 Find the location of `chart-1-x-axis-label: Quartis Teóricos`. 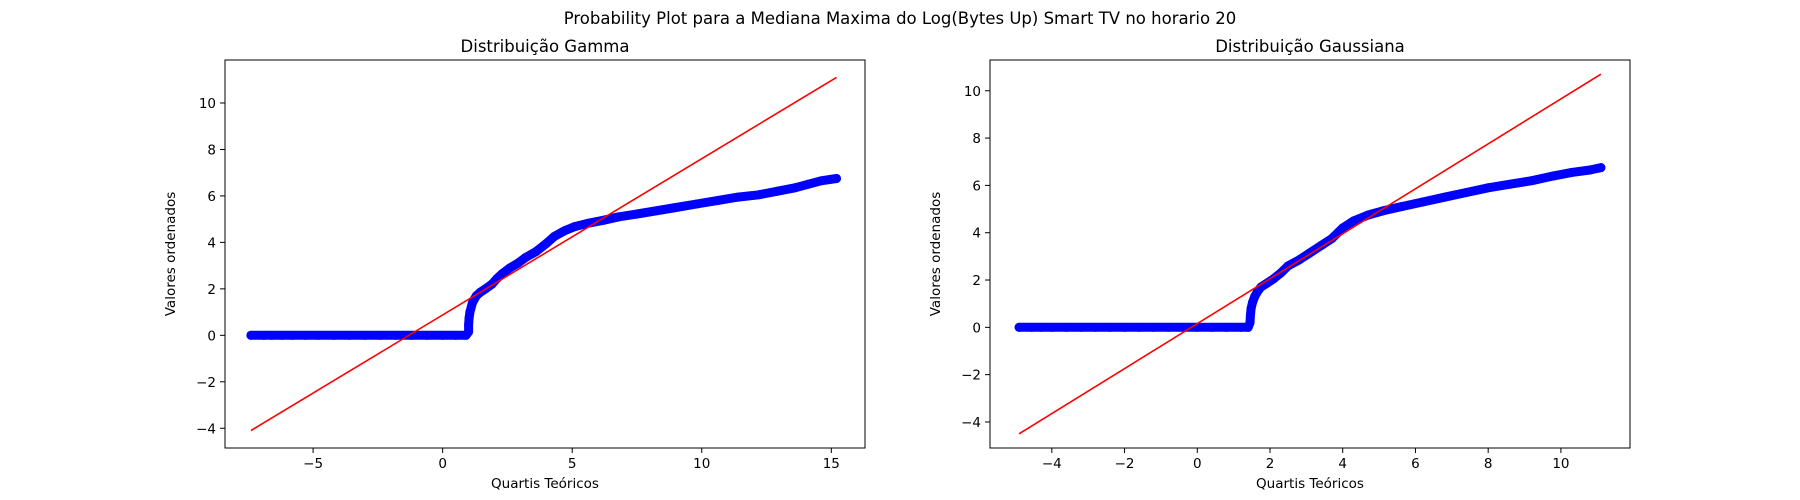

chart-1-x-axis-label: Quartis Teóricos is located at coordinates (1310, 484).